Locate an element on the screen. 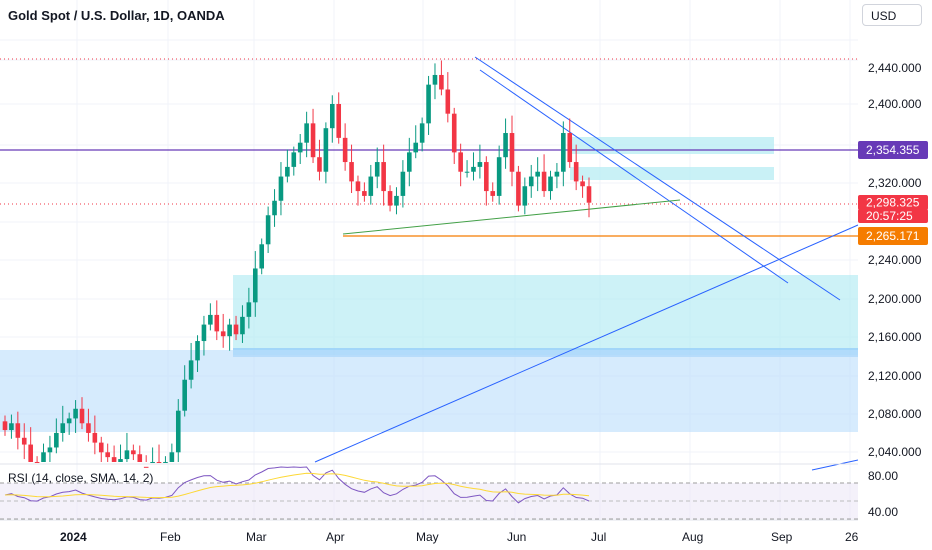  purple-level-label: 2,354.355 is located at coordinates (893, 150).